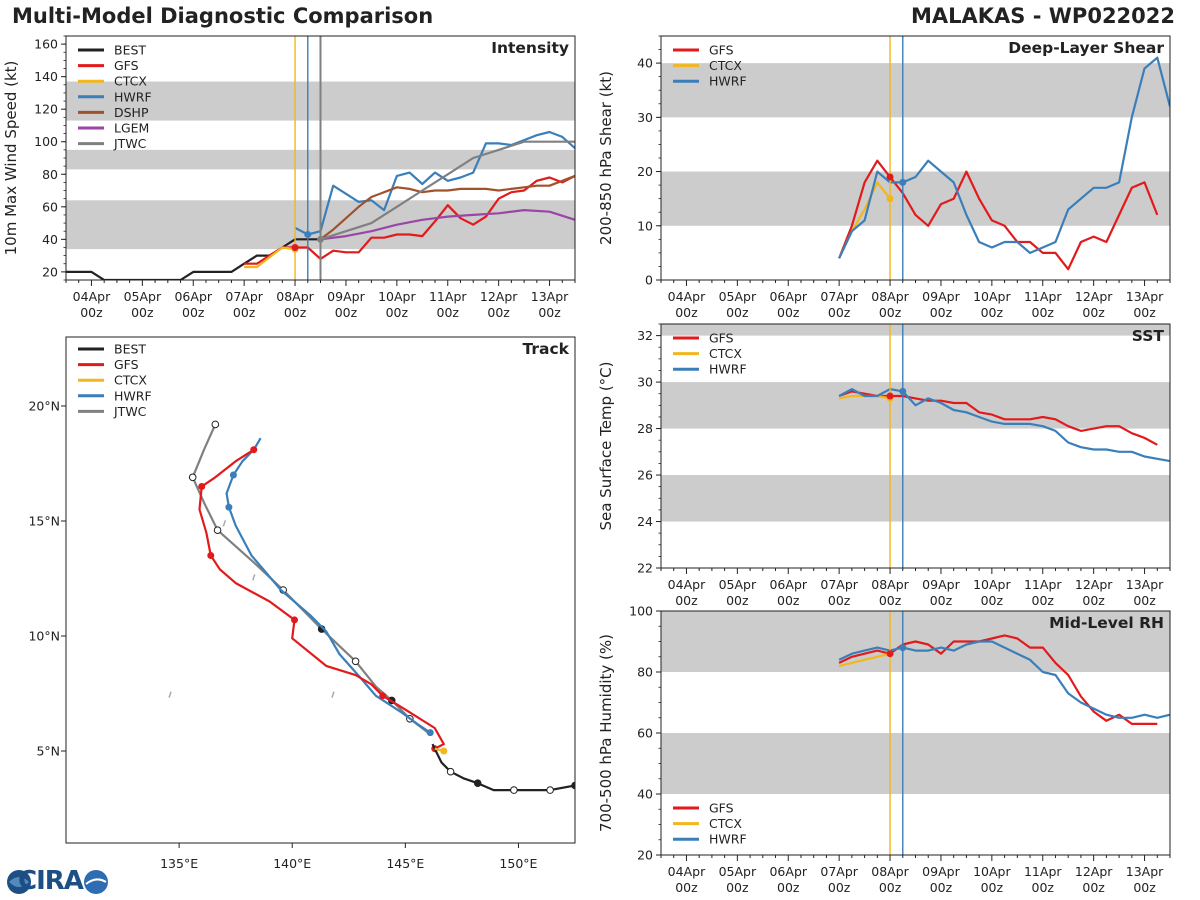 Image resolution: width=1200 pixels, height=900 pixels. Describe the element at coordinates (606, 733) in the screenshot. I see `rh-ylabel: 700-500 hPa Humidity (%)` at that location.